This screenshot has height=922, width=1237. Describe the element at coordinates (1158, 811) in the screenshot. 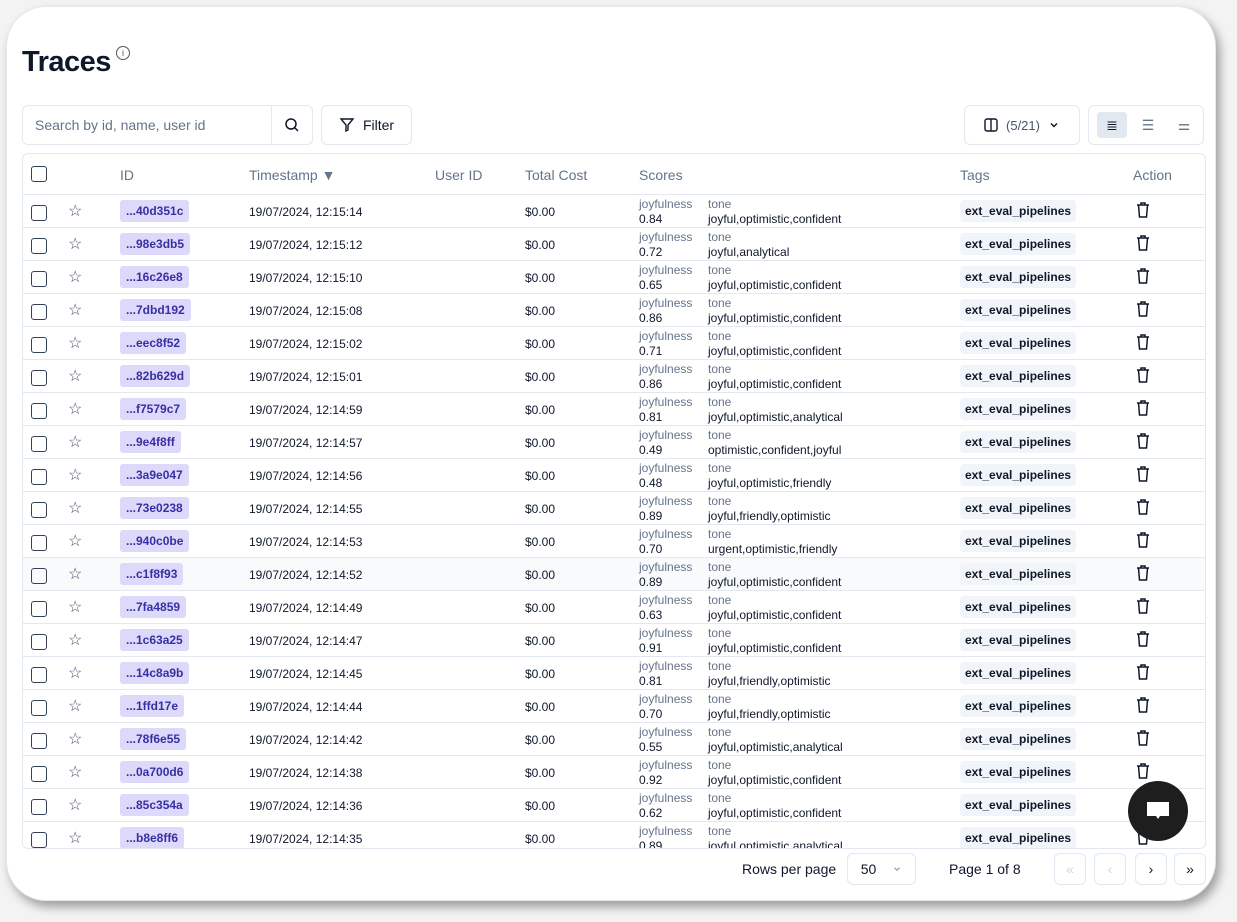

I see `chat-button` at that location.